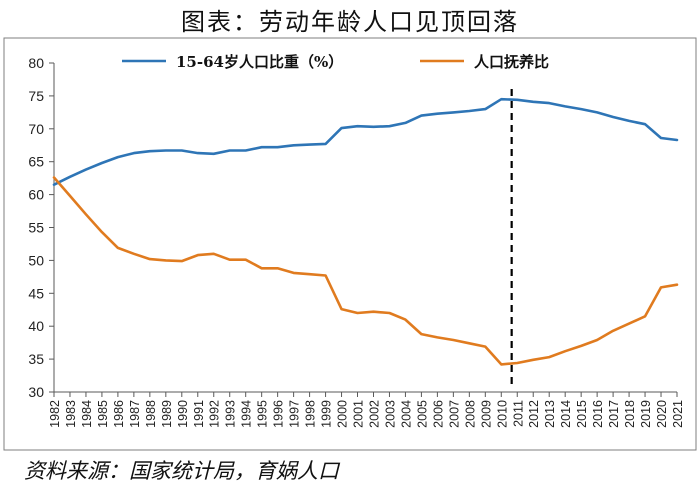  I want to click on x-tick-label: 2011, so click(518, 413).